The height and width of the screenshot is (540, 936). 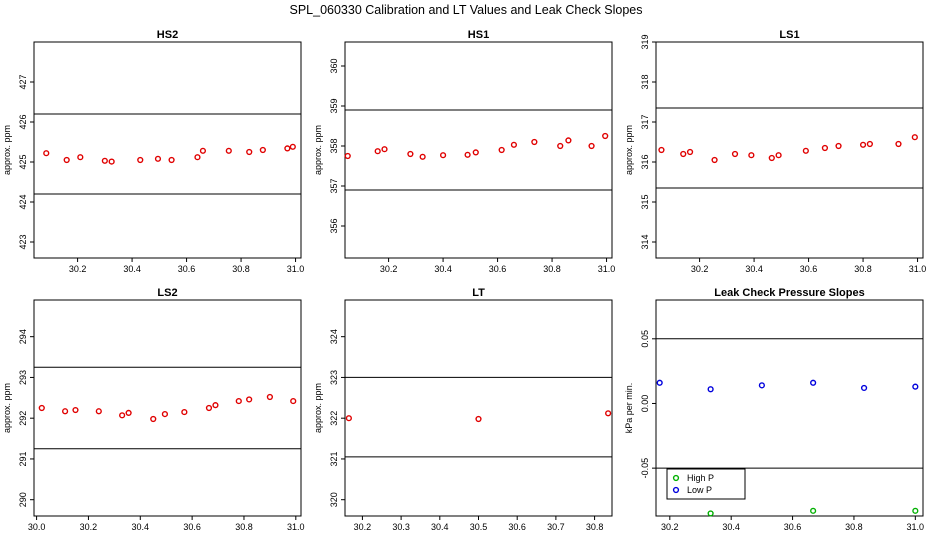 I want to click on y-tick-label: 360, so click(x=334, y=65).